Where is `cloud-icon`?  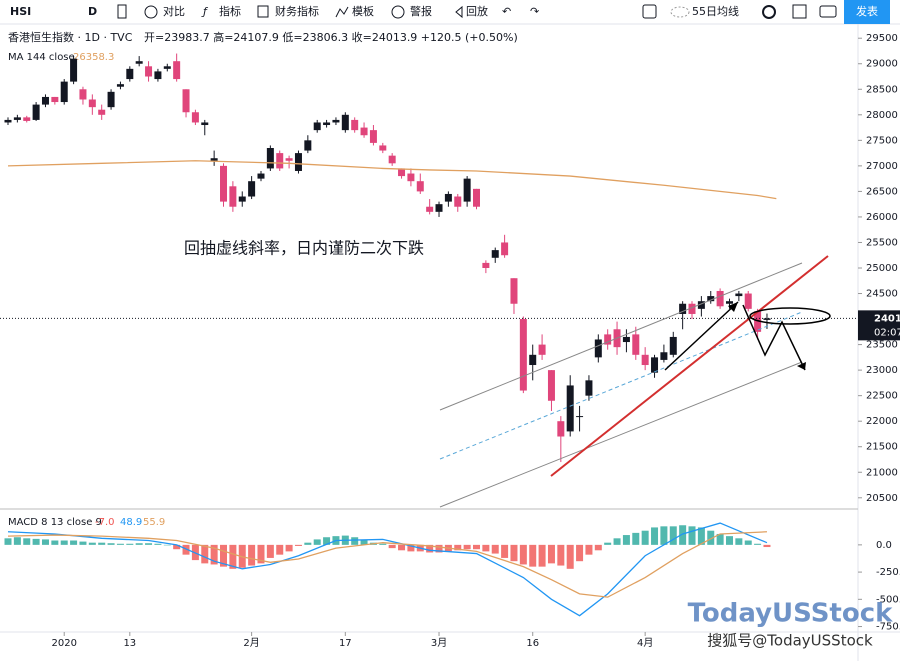 cloud-icon is located at coordinates (680, 12).